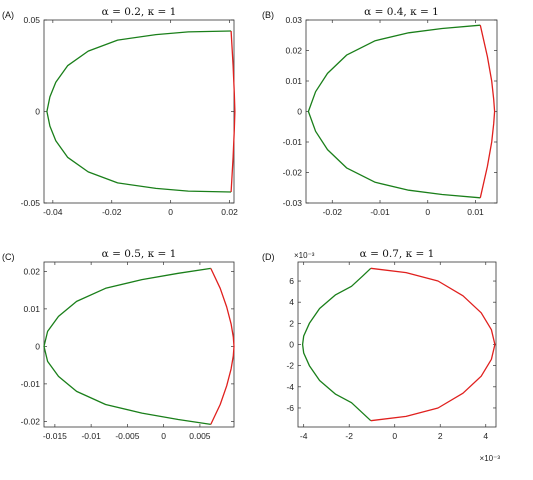 This screenshot has height=480, width=533. What do you see at coordinates (291, 281) in the screenshot?
I see `y-tick-label: 6` at bounding box center [291, 281].